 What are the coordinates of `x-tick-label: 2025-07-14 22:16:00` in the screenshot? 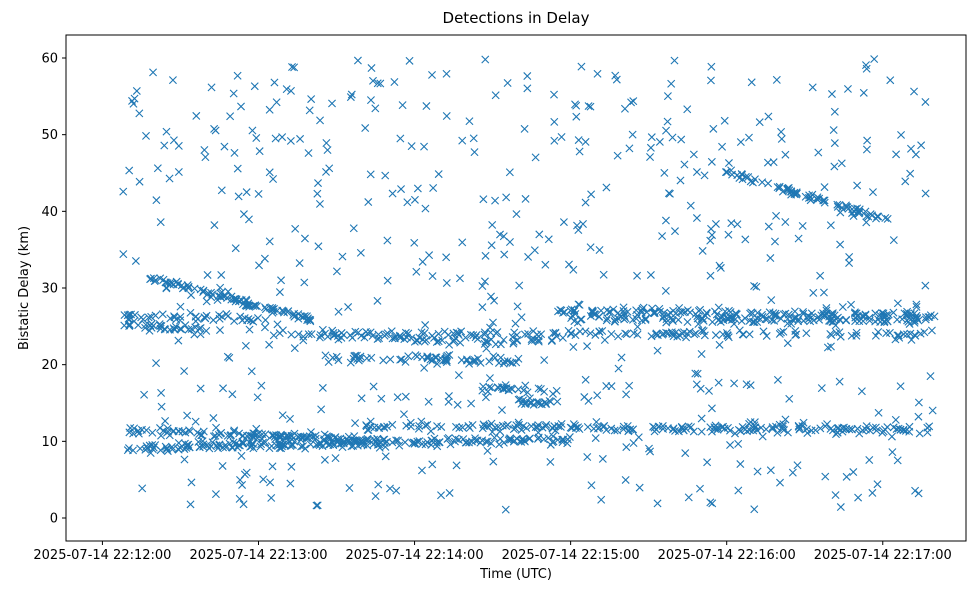 It's located at (727, 555).